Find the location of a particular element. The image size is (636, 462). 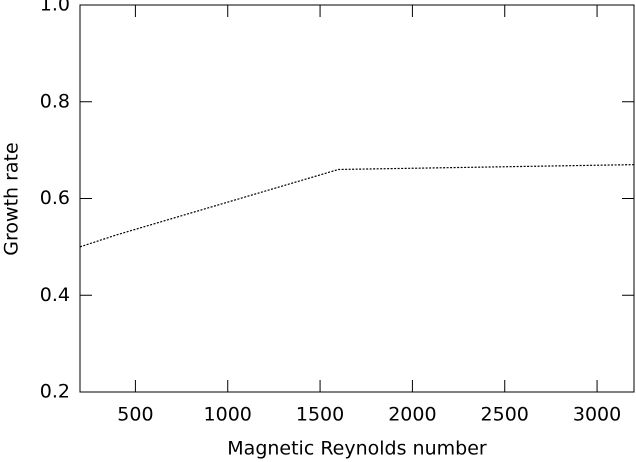

x-tick-label: 1000 is located at coordinates (228, 415).